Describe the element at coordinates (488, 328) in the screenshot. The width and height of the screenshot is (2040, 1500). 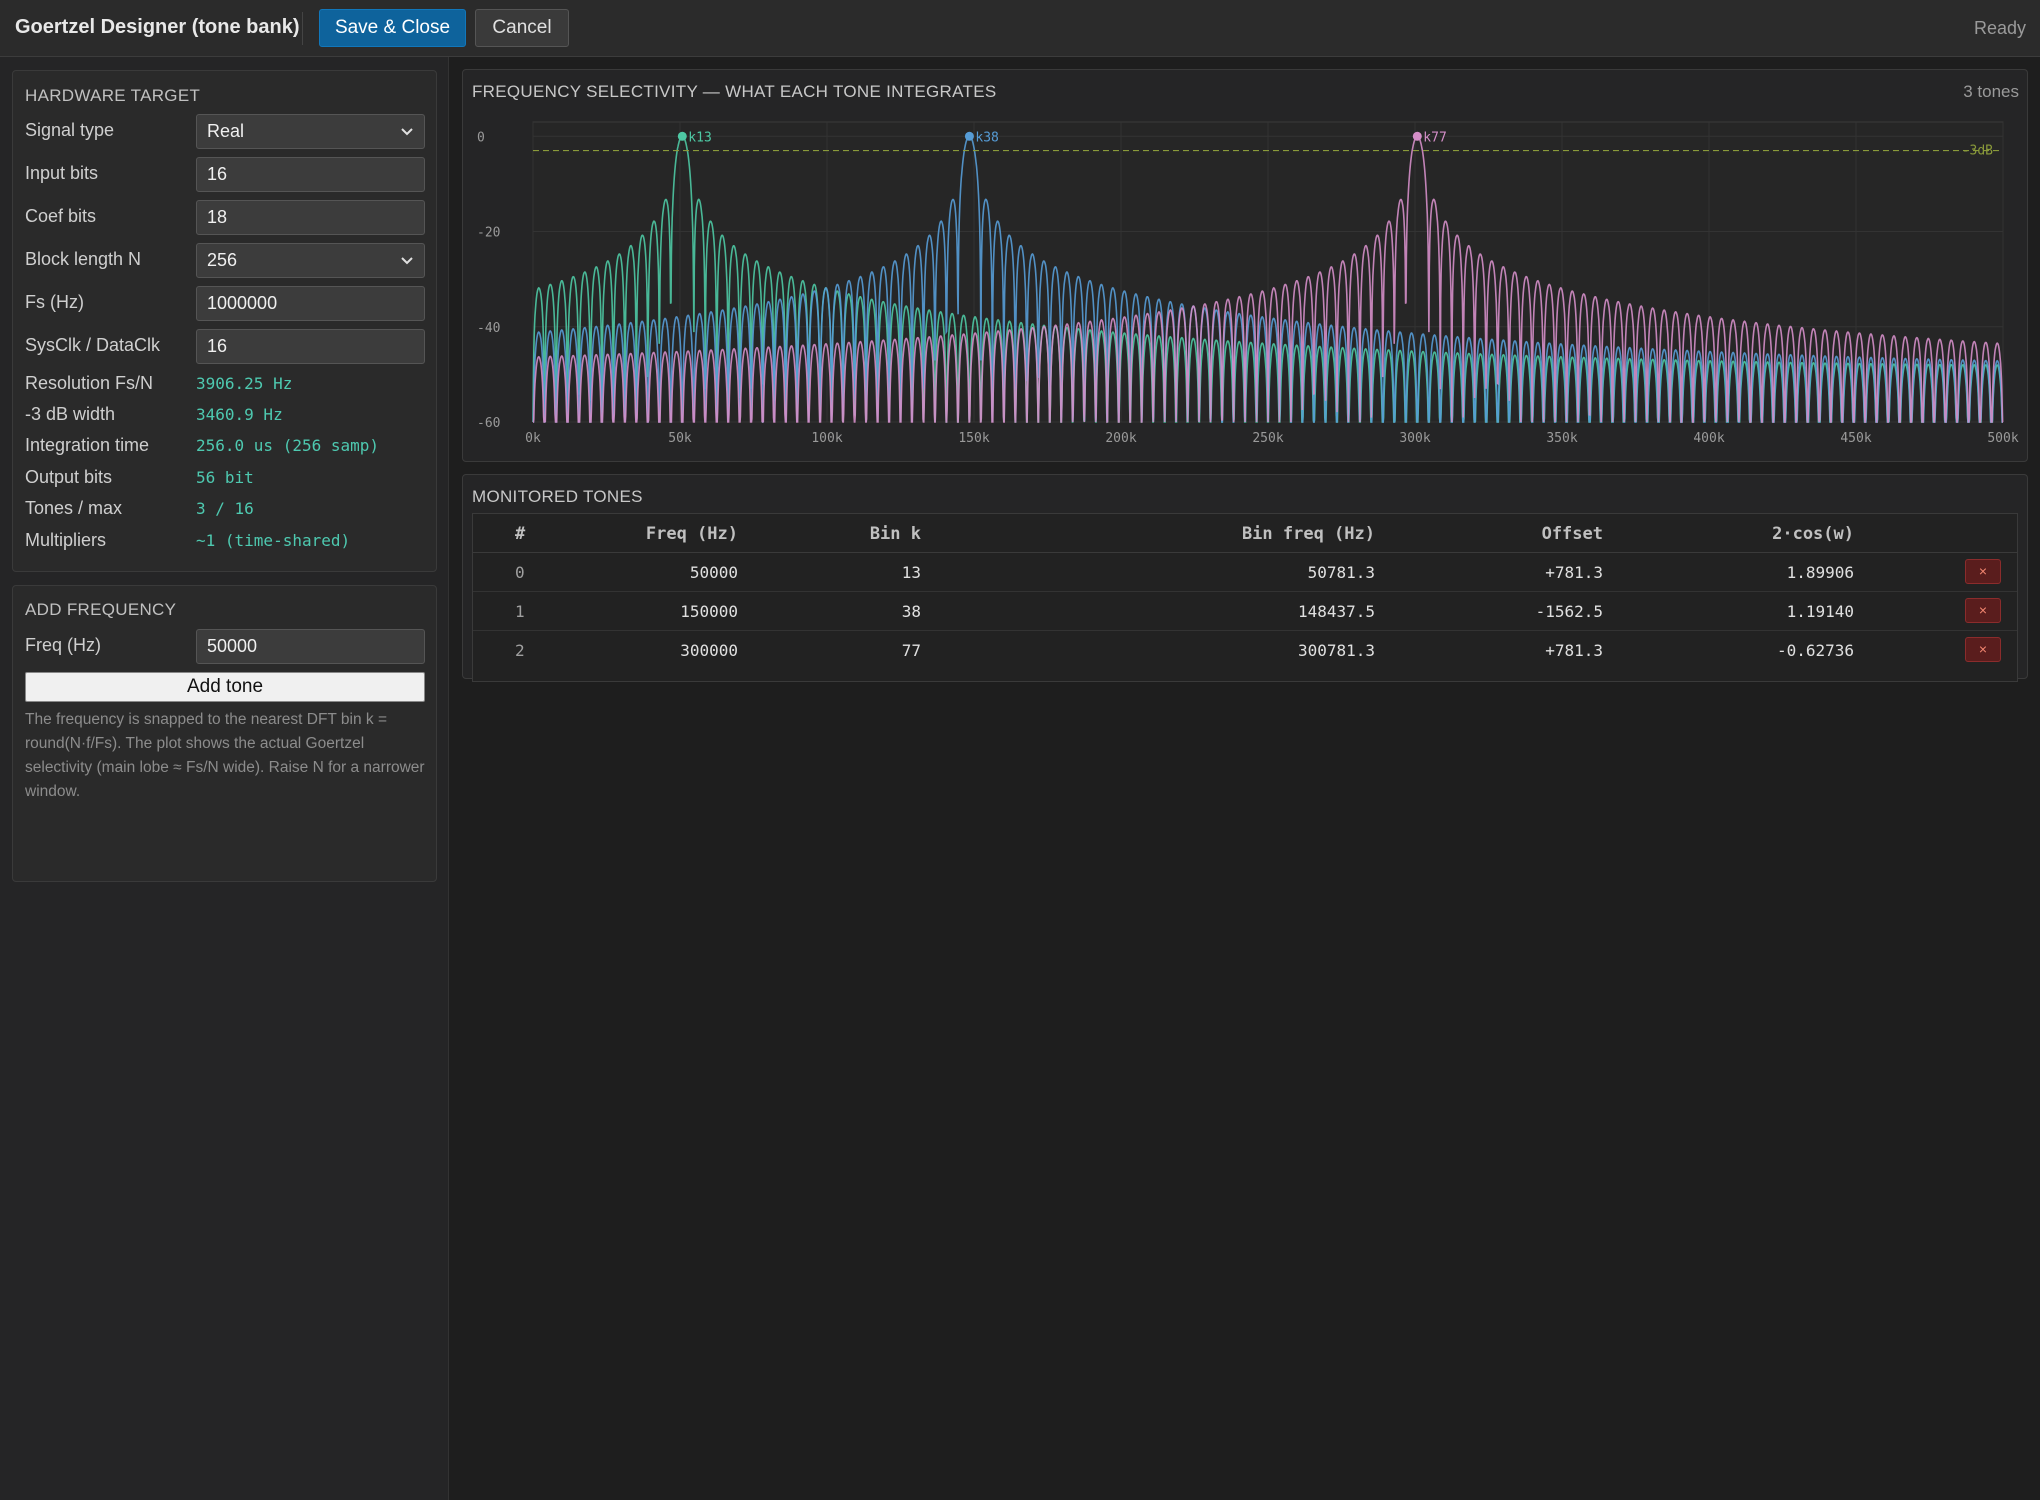
I see `y-tick-label: -40` at that location.